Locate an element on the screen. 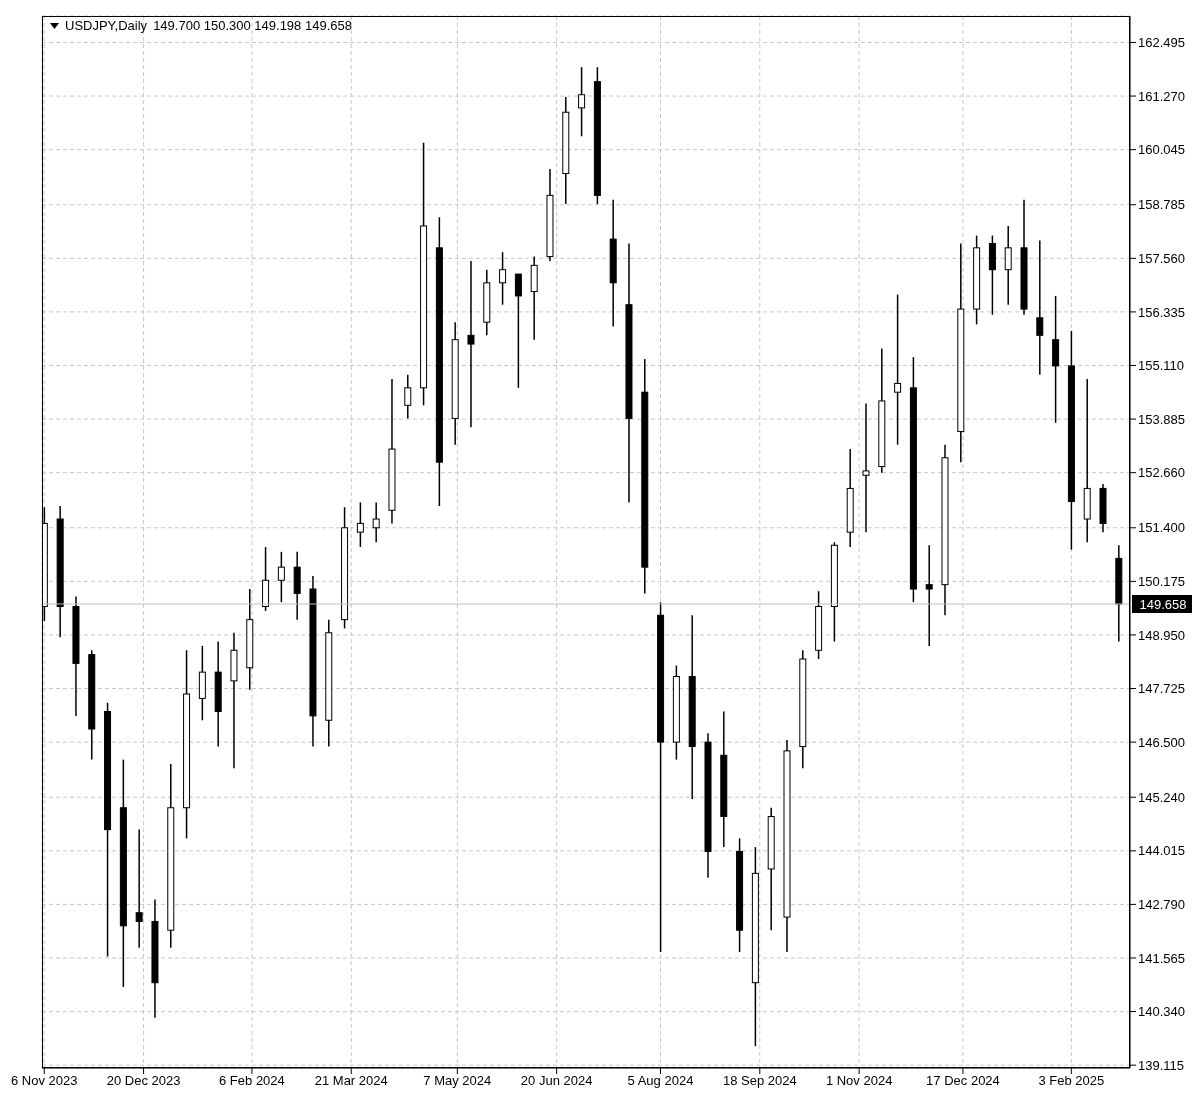 Image resolution: width=1200 pixels, height=1107 pixels. y-tick-label: 147.725 is located at coordinates (1161, 689).